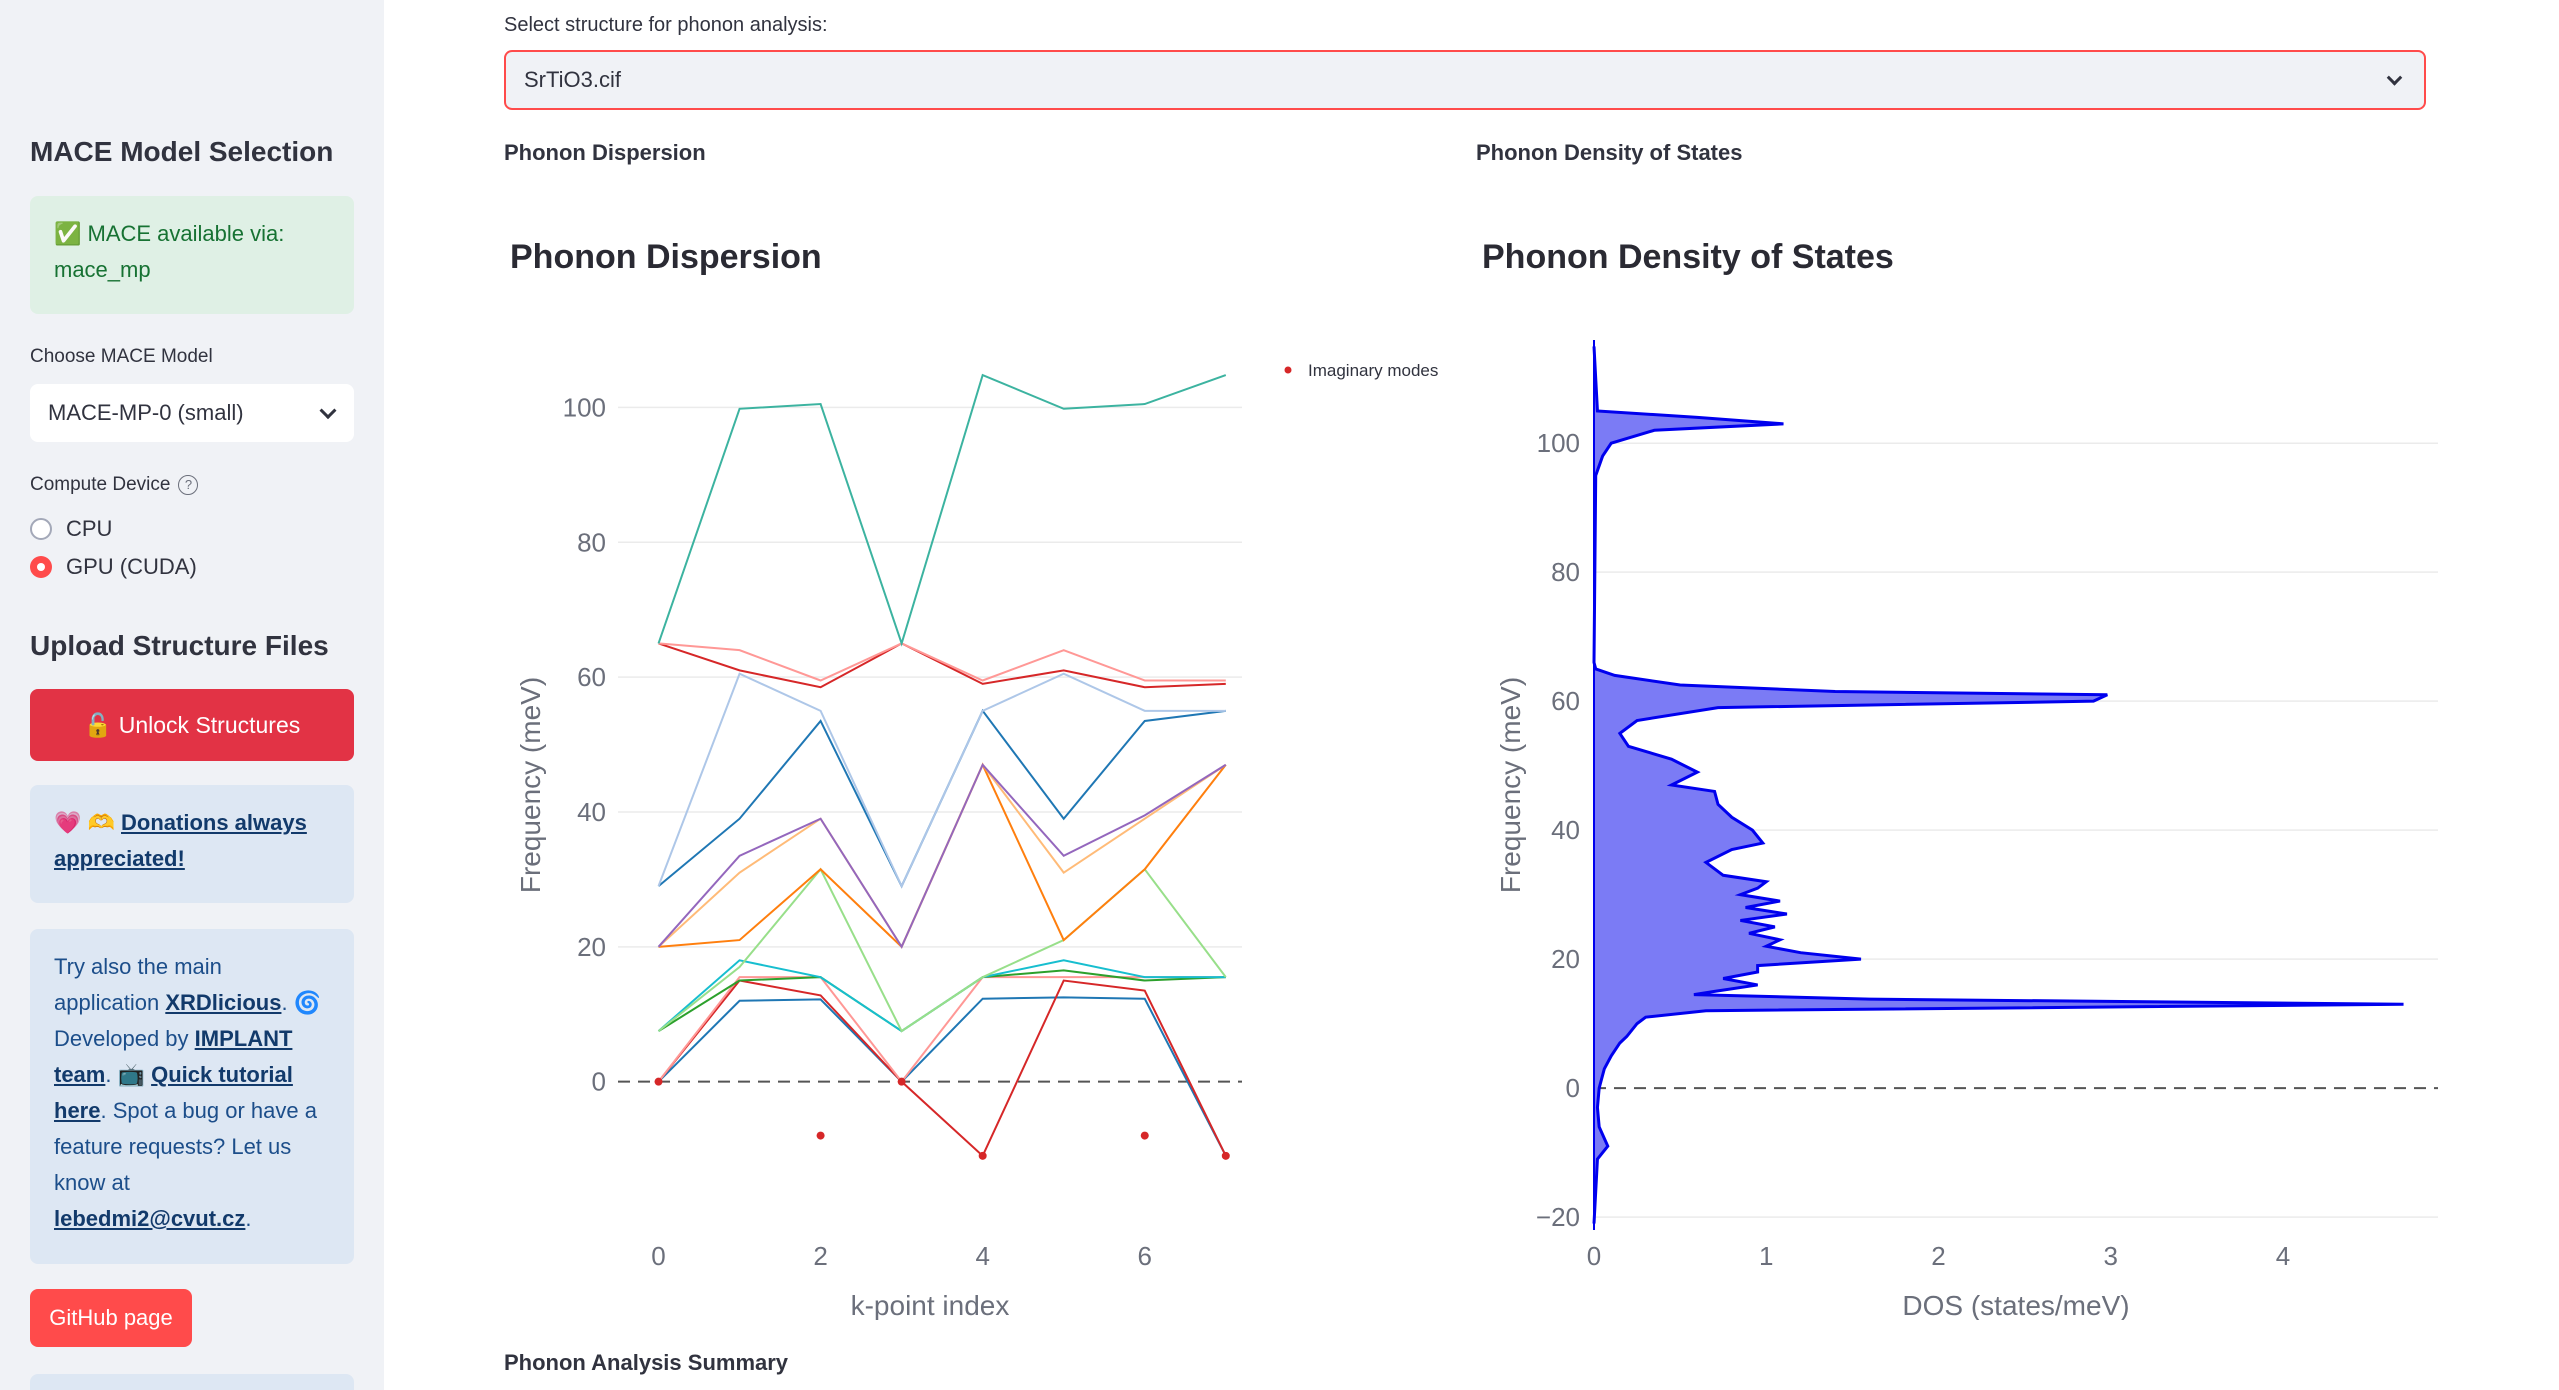 This screenshot has width=2559, height=1390. Describe the element at coordinates (2111, 1256) in the screenshot. I see `x-tick-label: 3` at that location.